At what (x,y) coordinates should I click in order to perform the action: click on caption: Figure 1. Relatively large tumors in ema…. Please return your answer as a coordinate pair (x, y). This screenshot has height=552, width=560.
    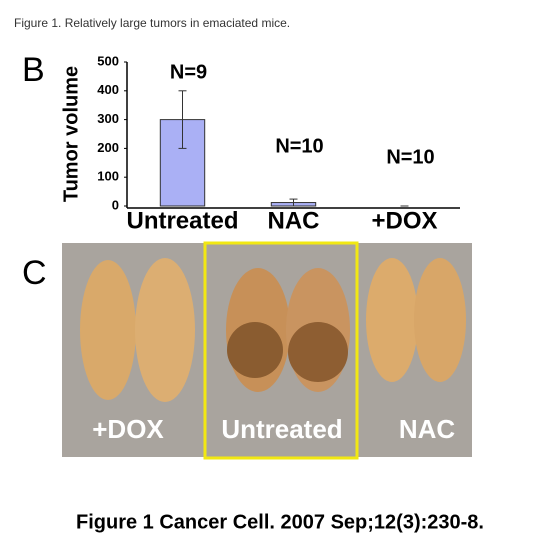
    Looking at the image, I should click on (152, 23).